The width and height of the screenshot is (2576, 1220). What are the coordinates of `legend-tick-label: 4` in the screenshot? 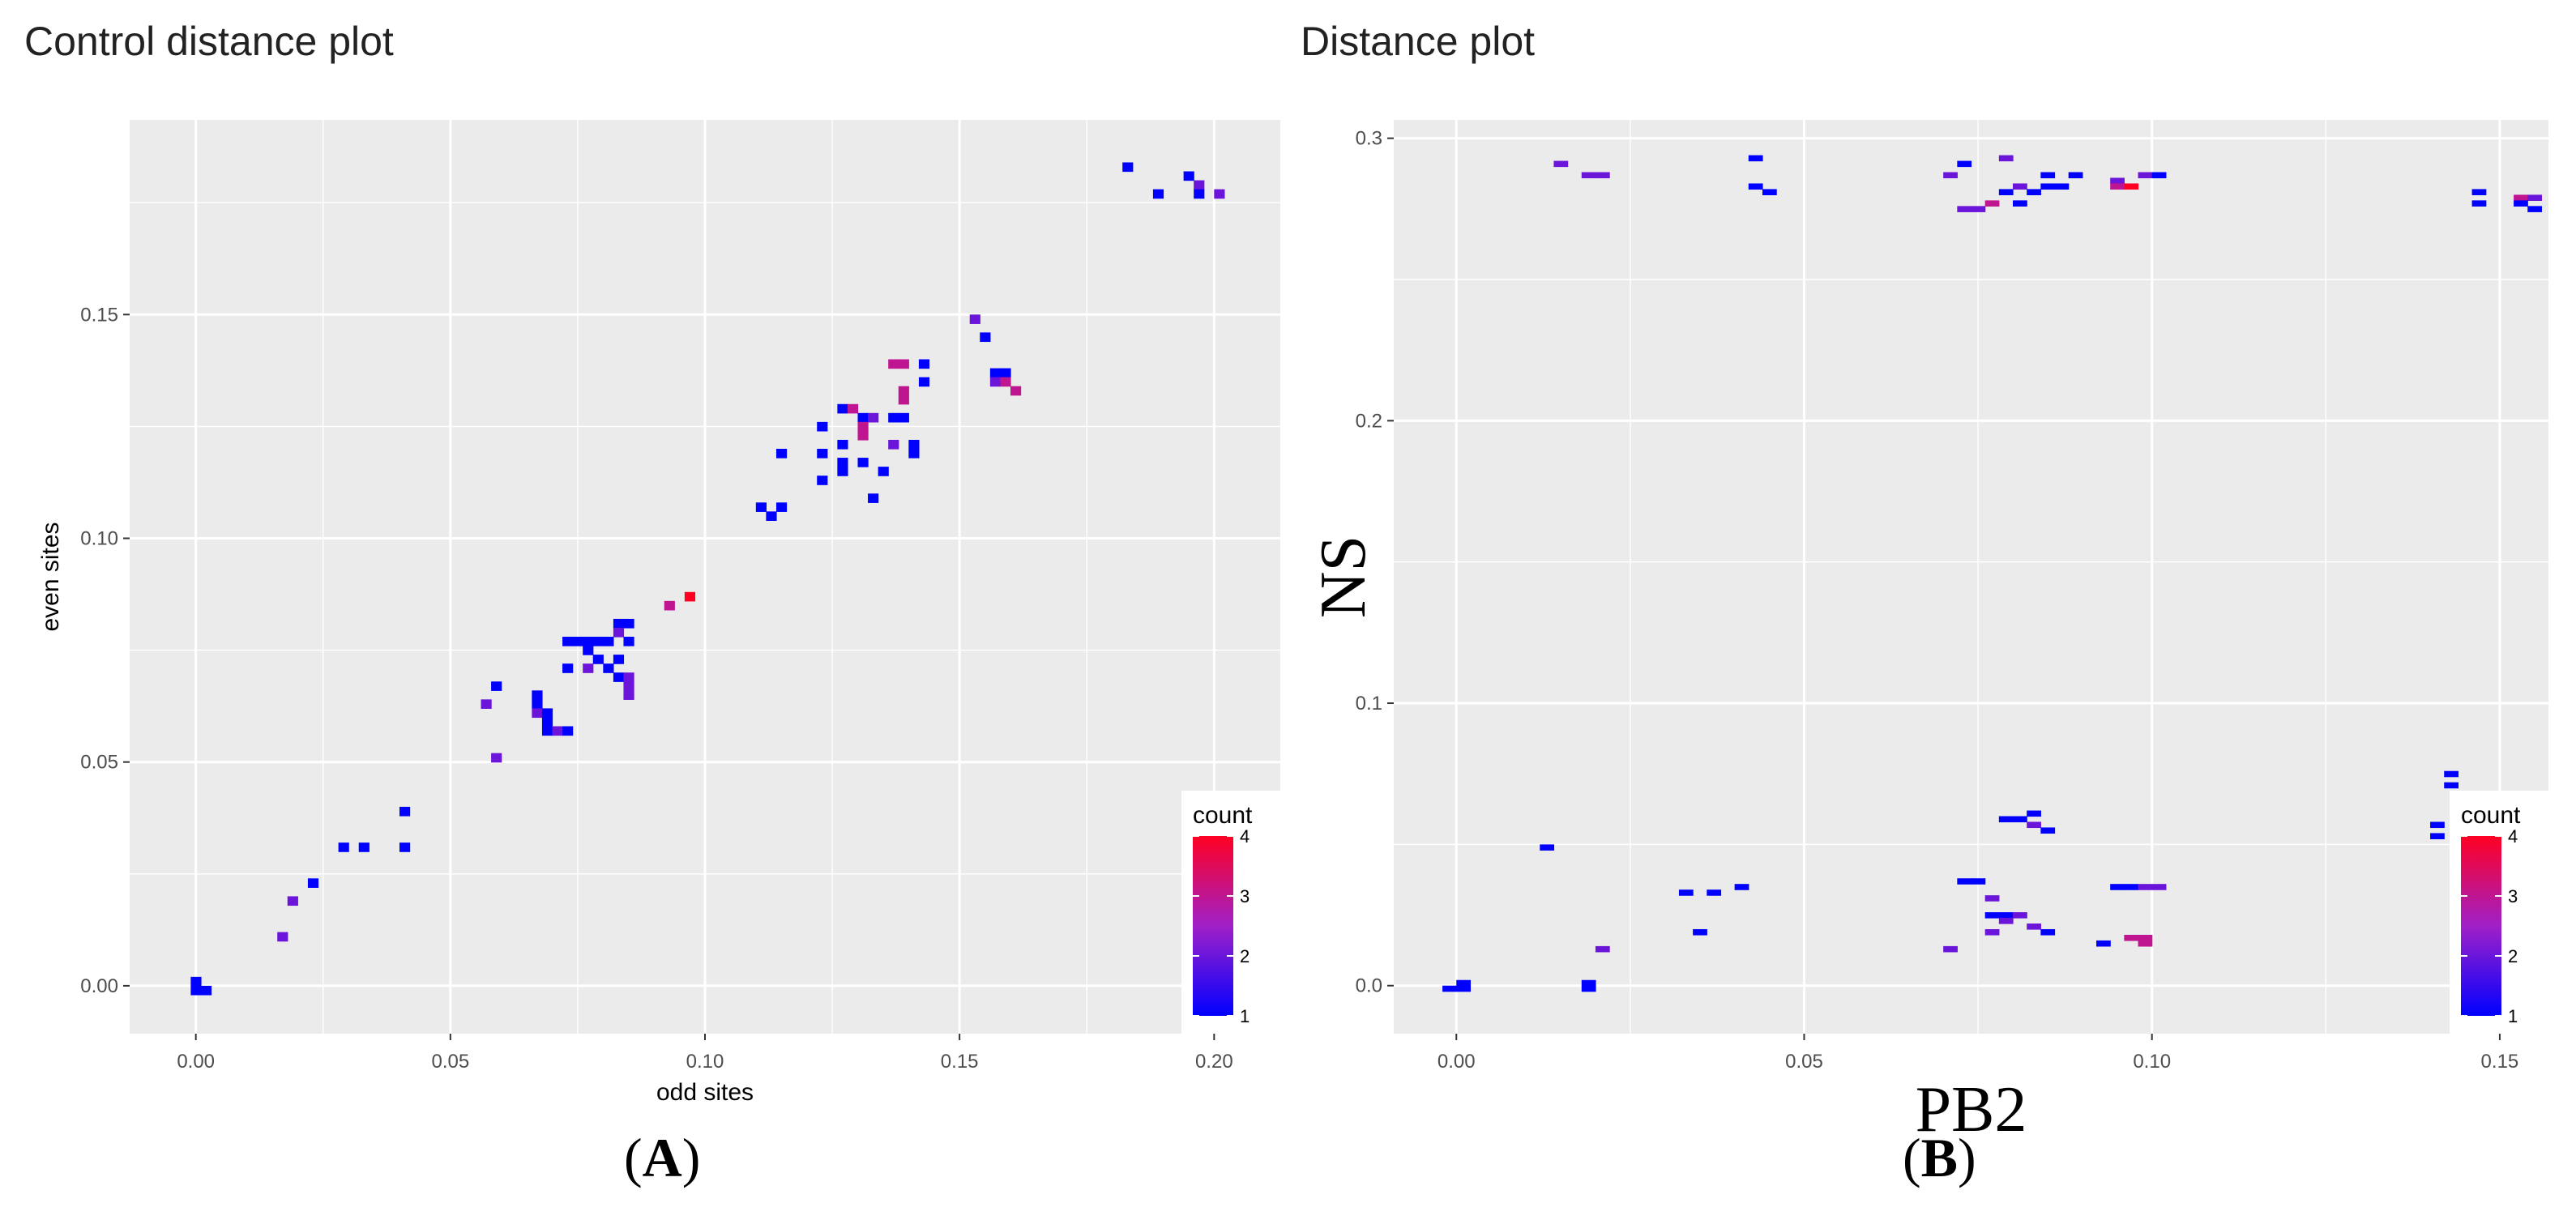 It's located at (1245, 836).